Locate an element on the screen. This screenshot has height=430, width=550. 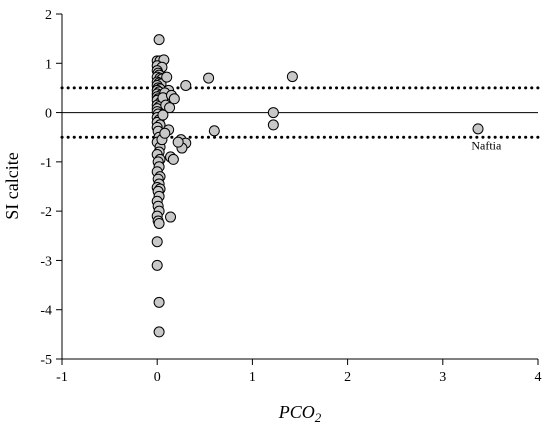
x-tick-label: 0 is located at coordinates (157, 377).